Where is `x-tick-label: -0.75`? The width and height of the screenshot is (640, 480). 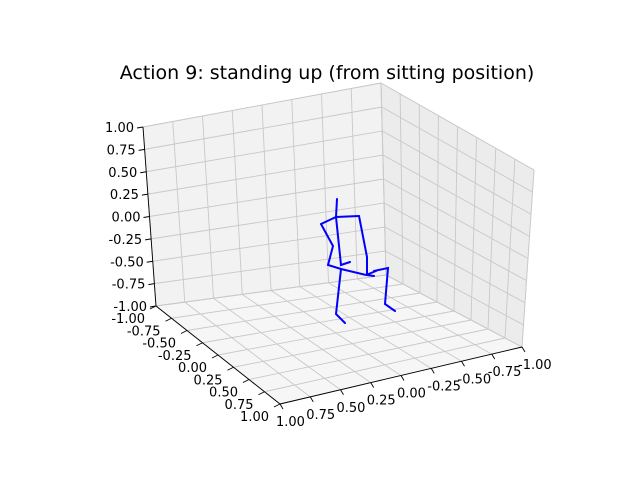
x-tick-label: -0.75 is located at coordinates (505, 372).